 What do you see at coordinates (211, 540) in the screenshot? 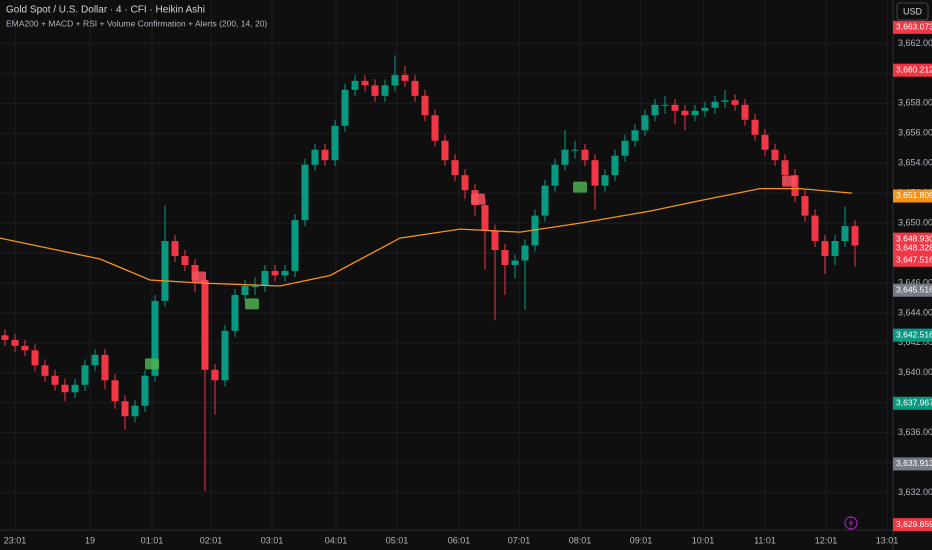
I see `x-tick-label: 02:01` at bounding box center [211, 540].